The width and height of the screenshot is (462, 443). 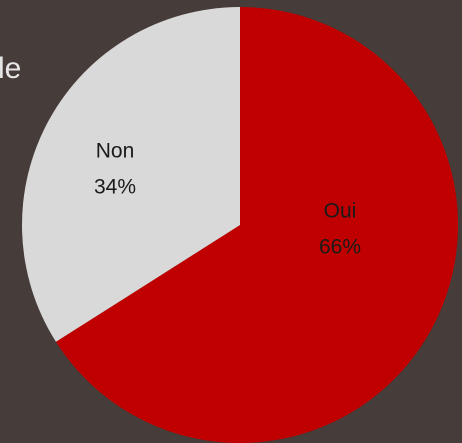 I want to click on title-fragment: le, so click(x=10, y=68).